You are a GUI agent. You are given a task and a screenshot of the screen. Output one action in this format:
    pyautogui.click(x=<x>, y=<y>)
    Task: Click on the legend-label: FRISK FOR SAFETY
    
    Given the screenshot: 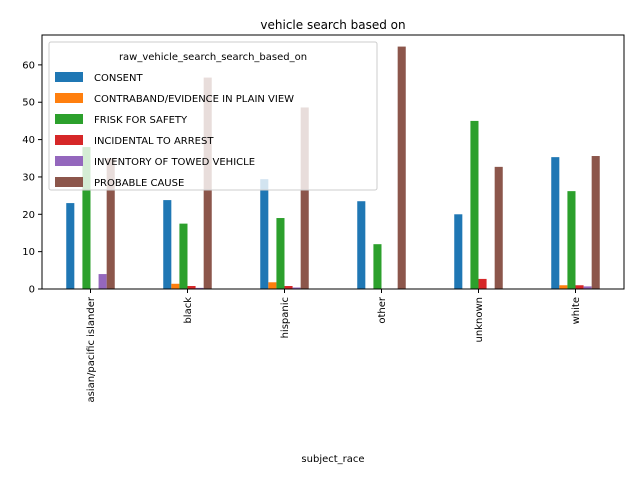 What is the action you would take?
    pyautogui.click(x=141, y=120)
    